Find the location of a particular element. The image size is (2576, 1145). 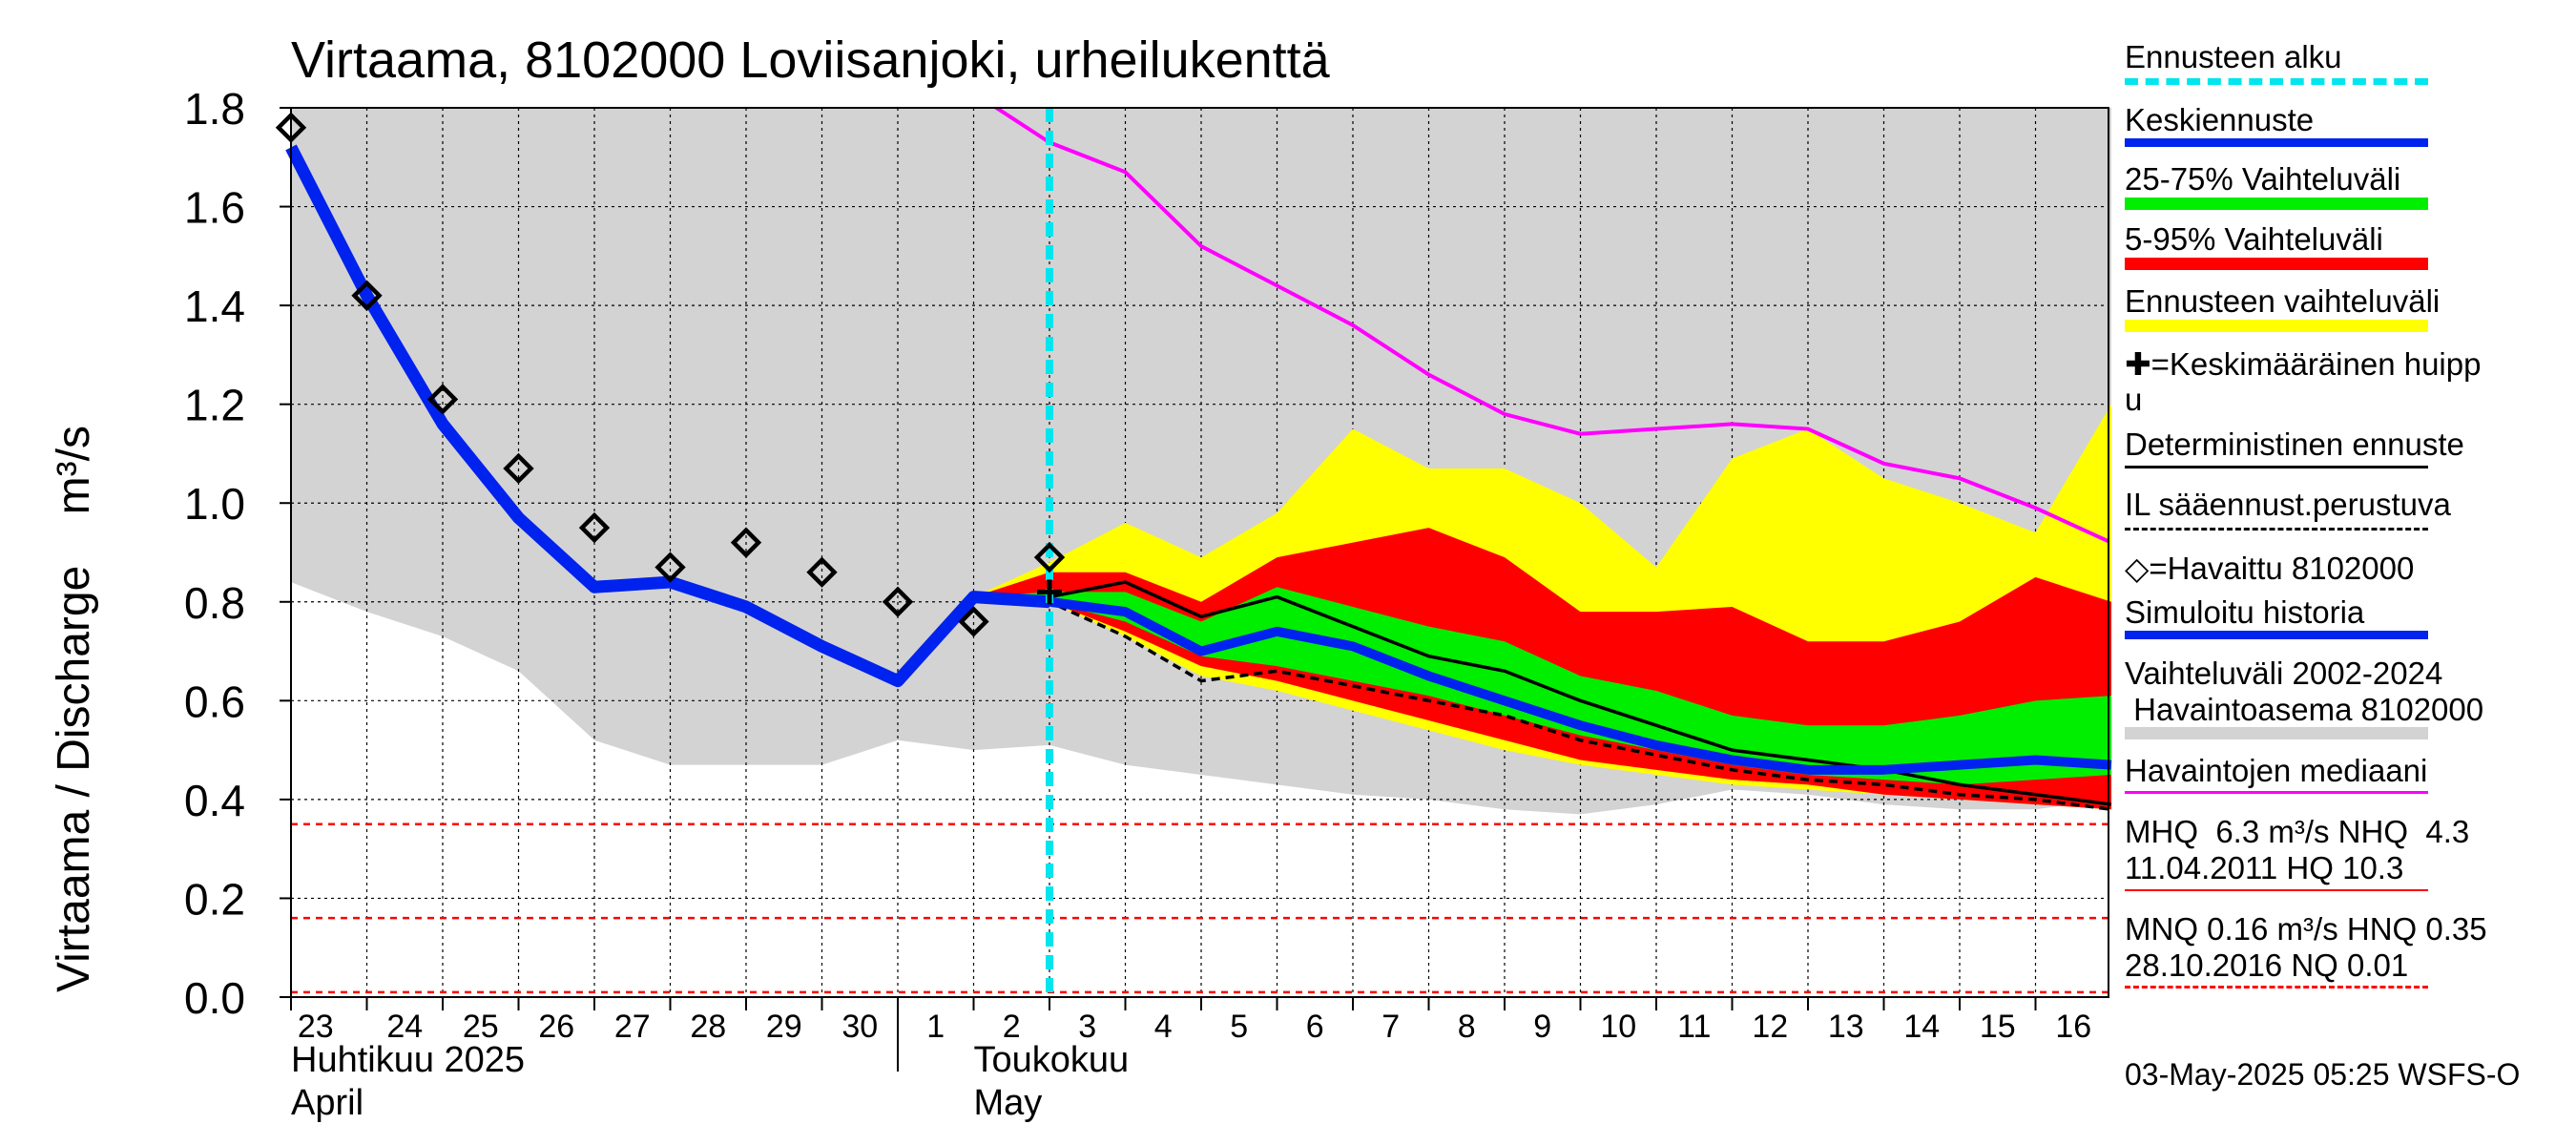

x-tick-label: 9 is located at coordinates (1542, 1027).